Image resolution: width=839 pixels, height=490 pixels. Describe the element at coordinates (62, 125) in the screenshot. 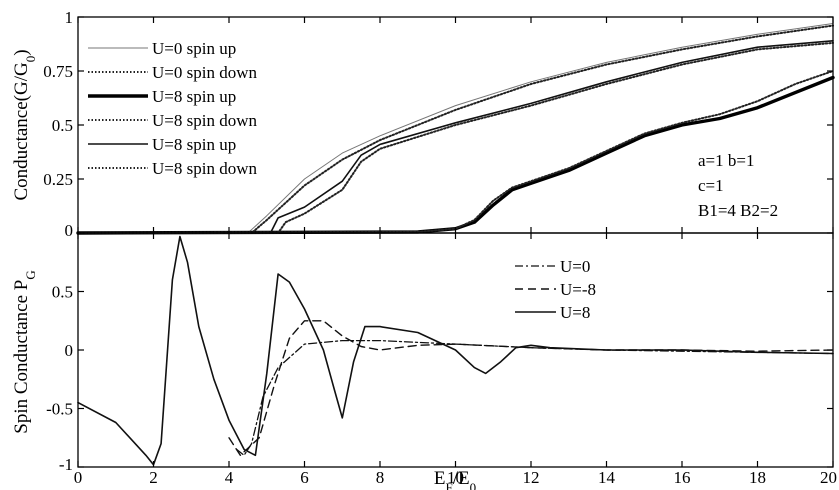

I see `top-y-tick-label: 0.5` at that location.